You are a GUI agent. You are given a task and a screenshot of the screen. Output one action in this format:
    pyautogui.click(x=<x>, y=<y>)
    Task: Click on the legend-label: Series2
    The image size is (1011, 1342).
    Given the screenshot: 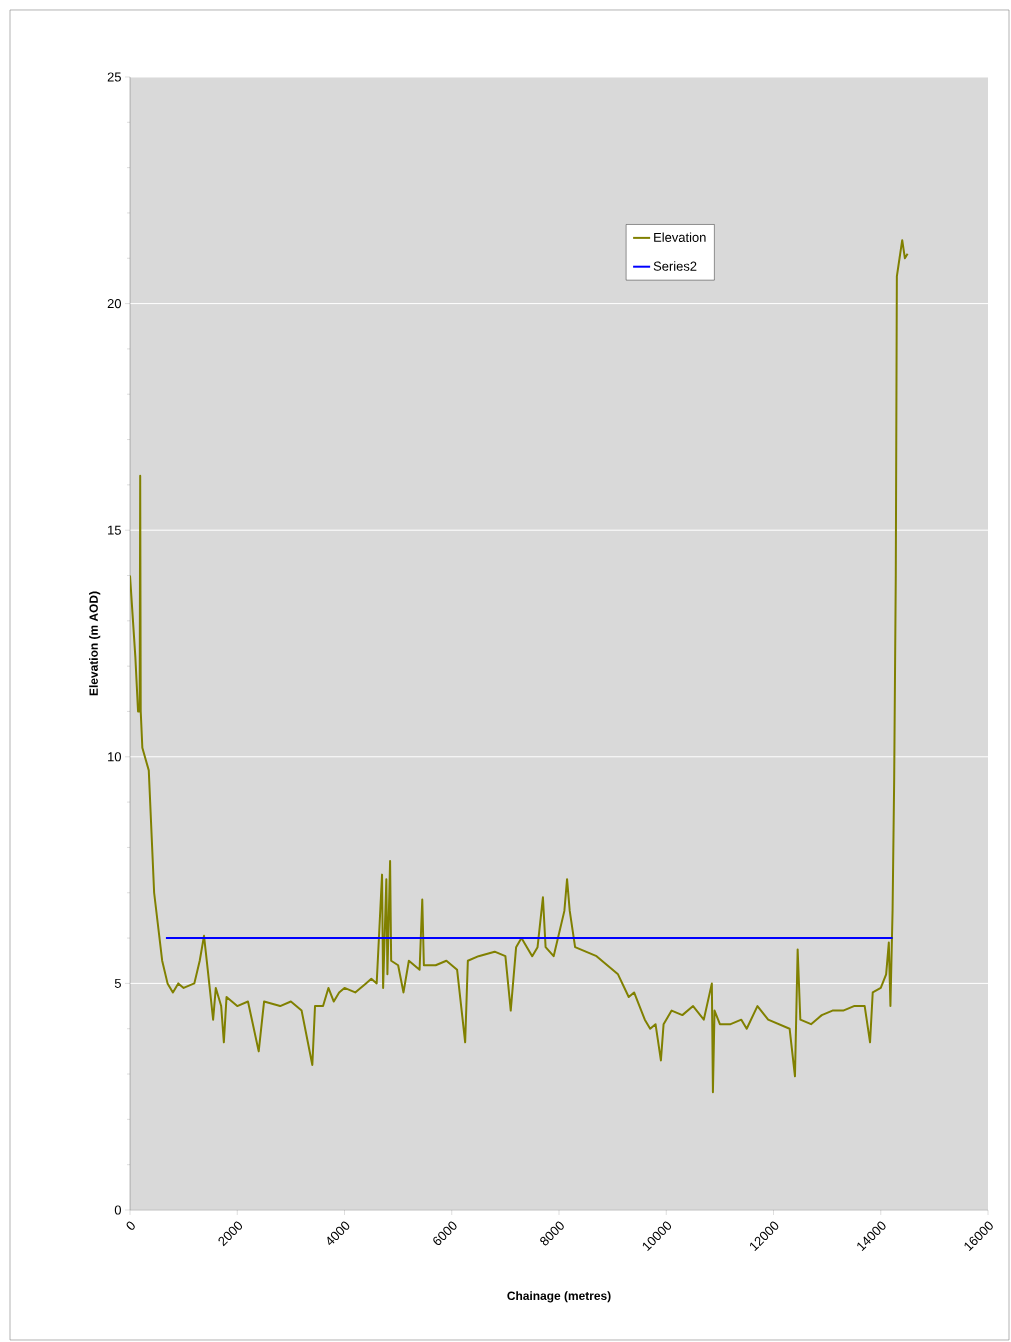 What is the action you would take?
    pyautogui.click(x=675, y=266)
    